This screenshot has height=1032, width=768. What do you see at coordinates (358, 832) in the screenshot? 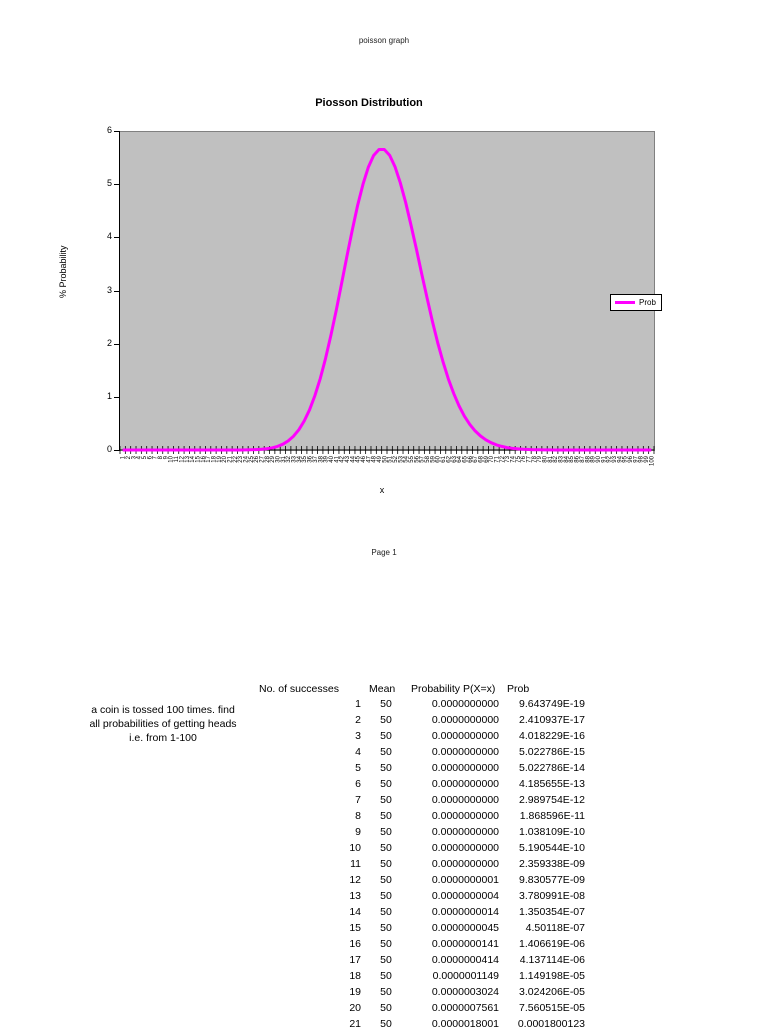
I see `cell-successes: 9` at bounding box center [358, 832].